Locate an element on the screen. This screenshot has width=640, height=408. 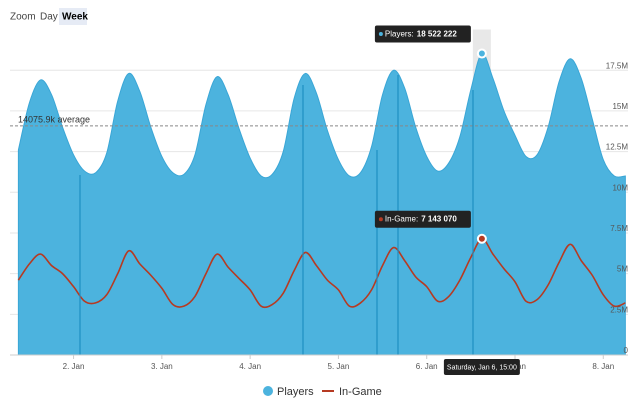
y-tick-label: 5M is located at coordinates (622, 269).